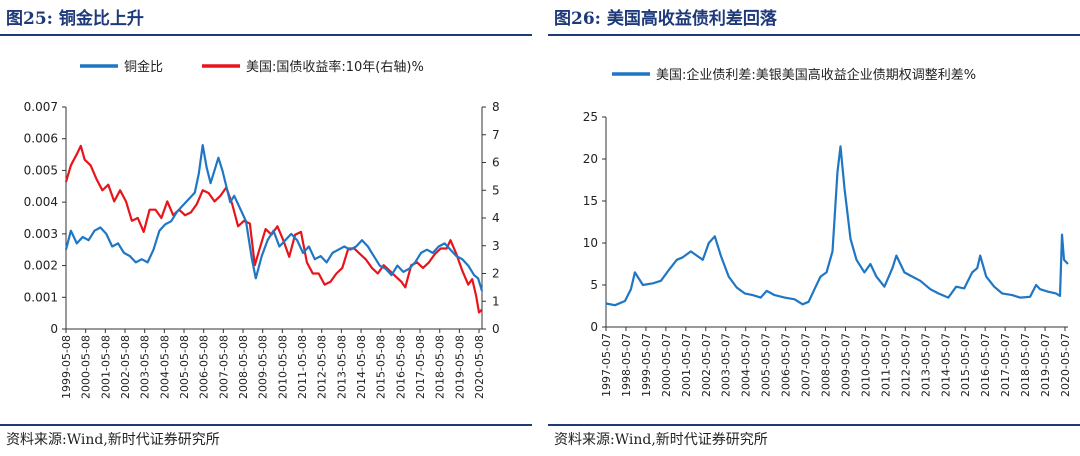 Image resolution: width=1080 pixels, height=456 pixels. I want to click on x-tick-label: 2000-05-07, so click(666, 365).